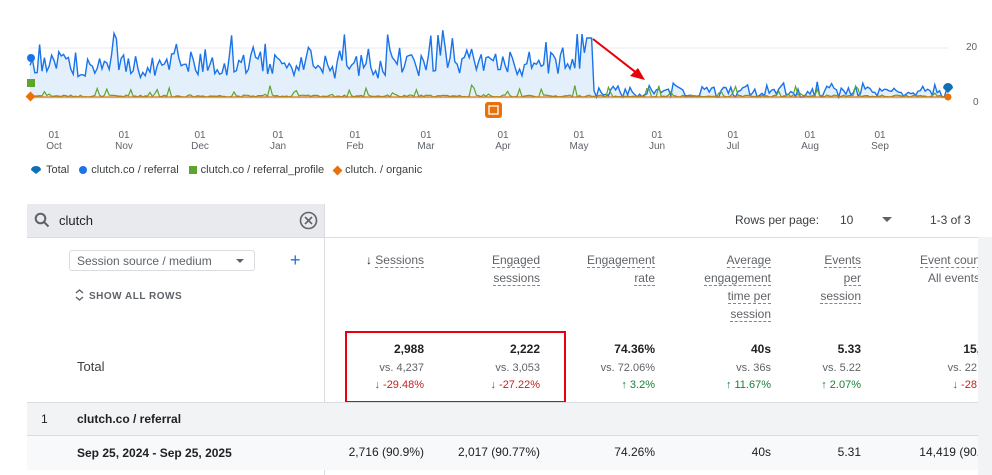 This screenshot has height=475, width=992. What do you see at coordinates (129, 419) in the screenshot?
I see `row-dimension: clutch.co / referral` at bounding box center [129, 419].